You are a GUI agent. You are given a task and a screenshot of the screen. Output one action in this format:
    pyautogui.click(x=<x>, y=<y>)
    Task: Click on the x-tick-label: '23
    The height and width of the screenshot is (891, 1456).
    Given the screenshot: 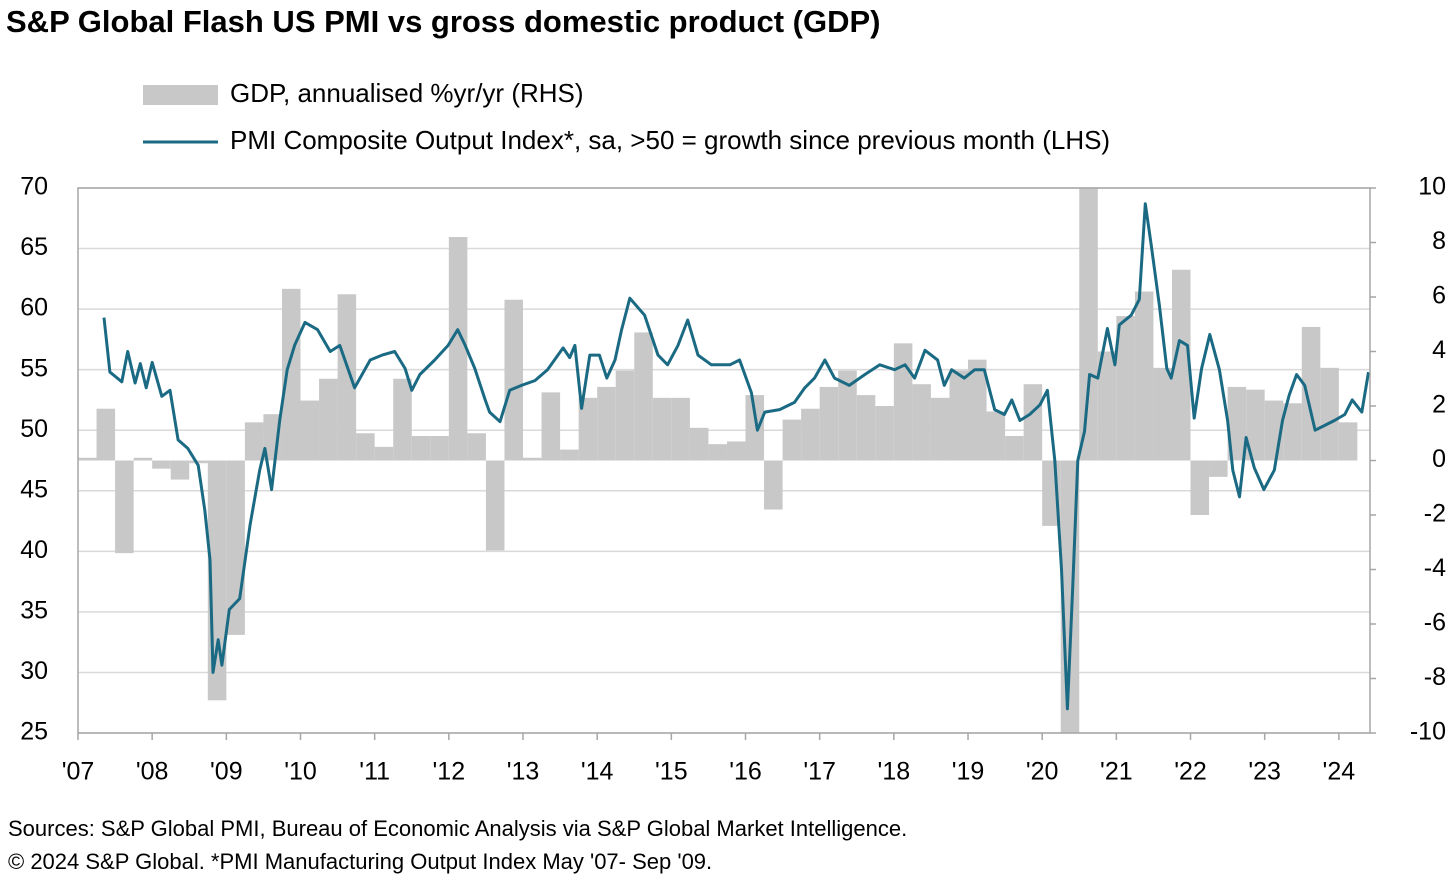 What is the action you would take?
    pyautogui.click(x=1264, y=772)
    